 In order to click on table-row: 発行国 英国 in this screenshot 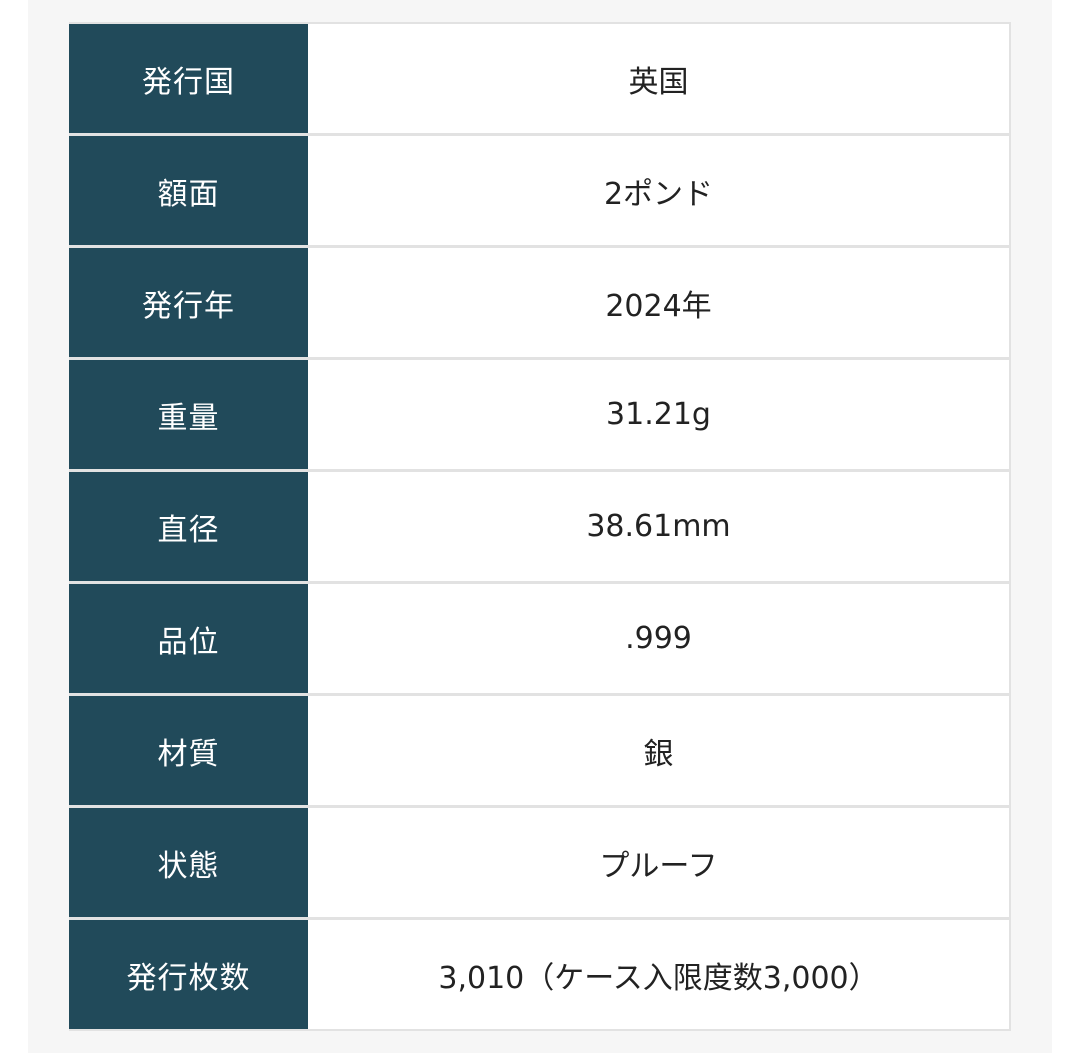, I will do `click(539, 79)`.